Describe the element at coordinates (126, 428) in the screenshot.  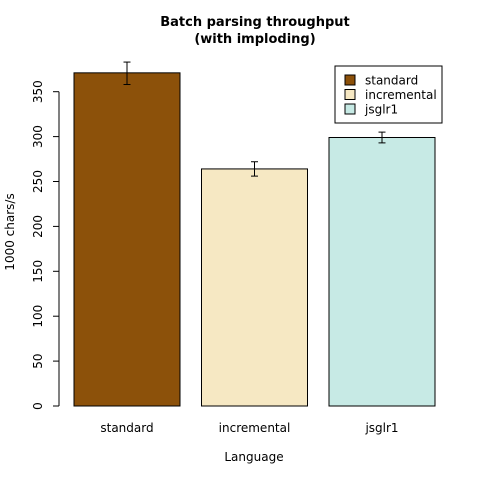
I see `x-tick-label: standard` at that location.